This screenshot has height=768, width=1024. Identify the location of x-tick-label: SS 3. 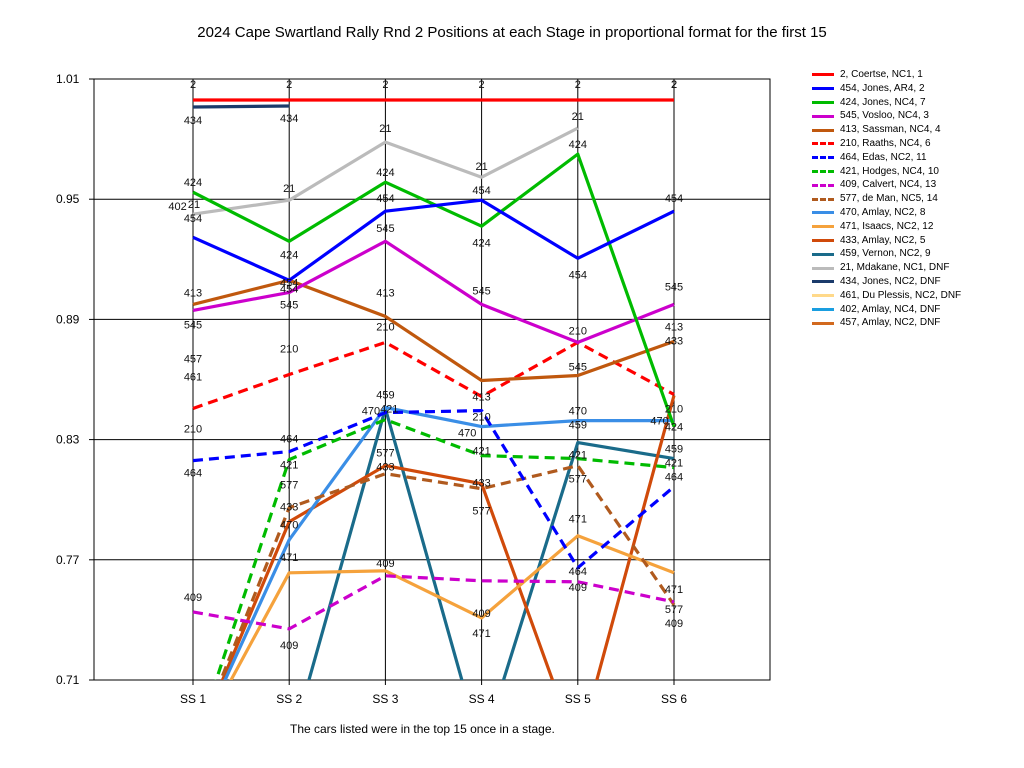
(385, 699).